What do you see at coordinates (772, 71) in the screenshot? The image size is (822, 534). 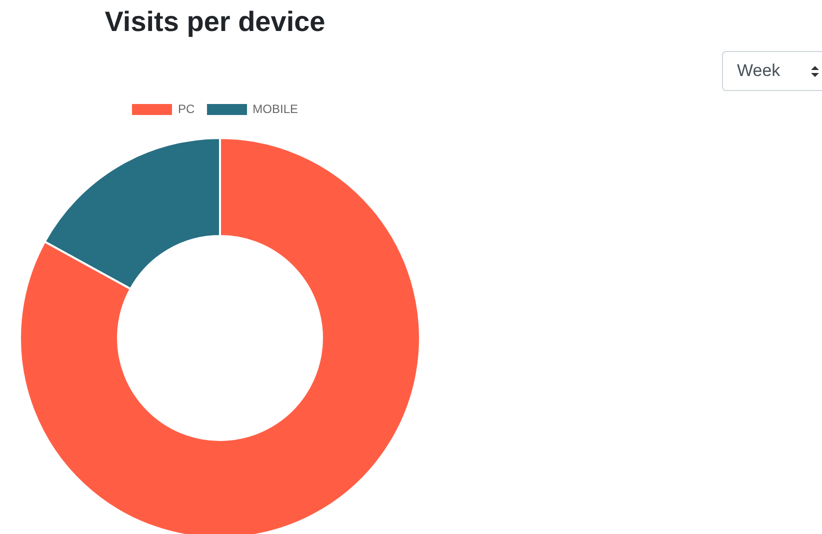 I see `dropdown-select: Week` at bounding box center [772, 71].